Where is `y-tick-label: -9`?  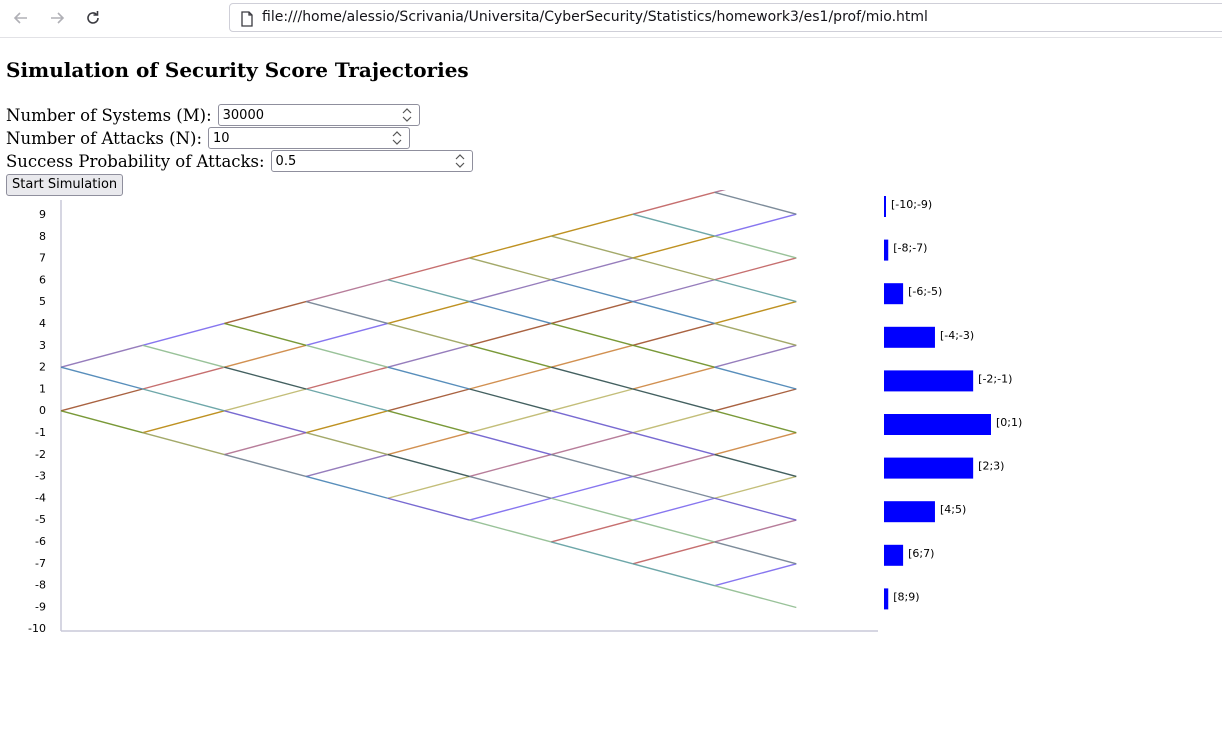 y-tick-label: -9 is located at coordinates (40, 606).